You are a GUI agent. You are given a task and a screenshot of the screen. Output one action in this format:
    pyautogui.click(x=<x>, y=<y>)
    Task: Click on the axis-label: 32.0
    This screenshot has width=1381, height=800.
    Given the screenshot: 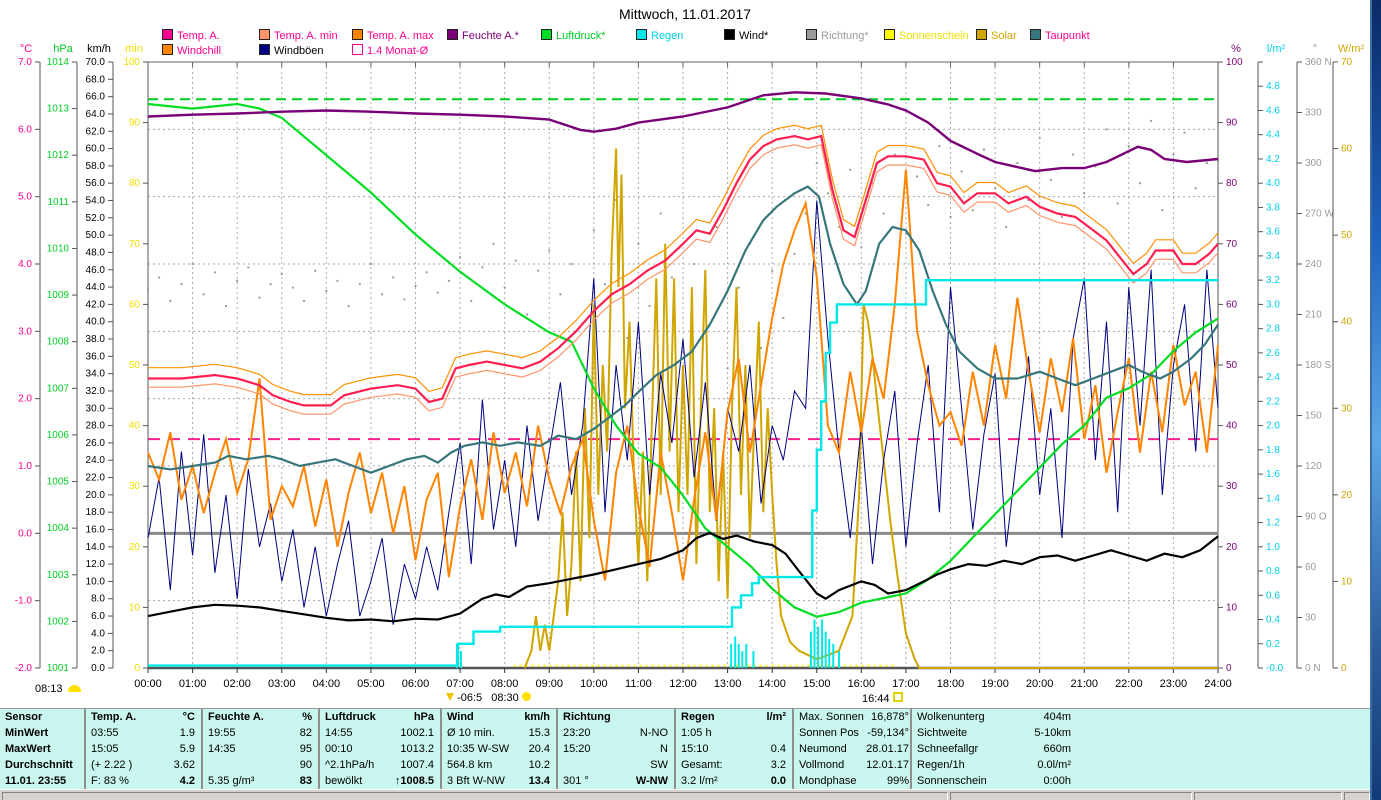 What is the action you would take?
    pyautogui.click(x=96, y=391)
    